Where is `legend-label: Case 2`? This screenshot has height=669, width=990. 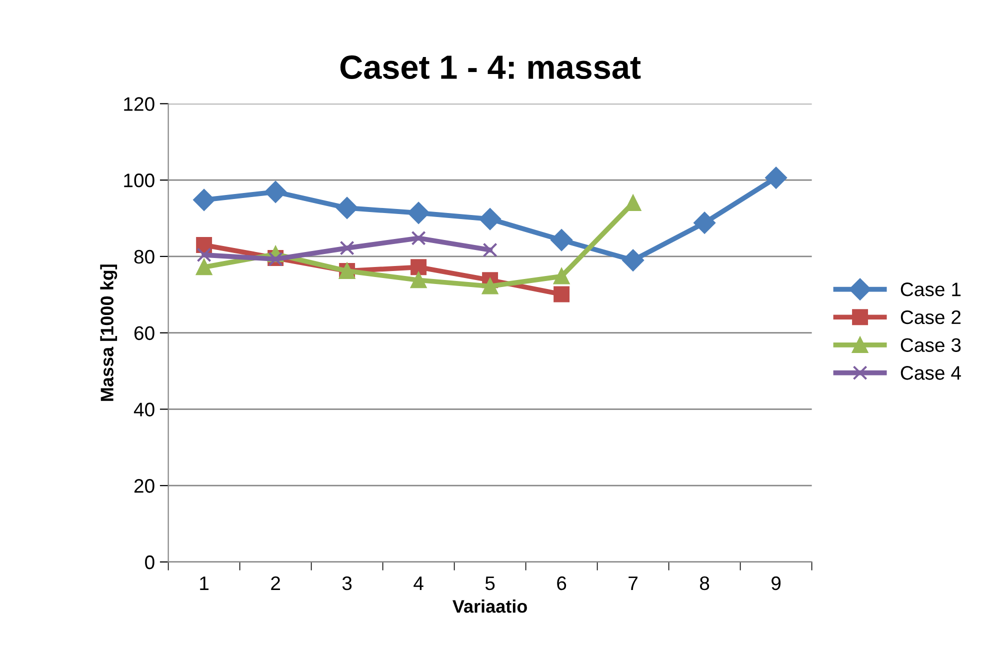 legend-label: Case 2 is located at coordinates (930, 317).